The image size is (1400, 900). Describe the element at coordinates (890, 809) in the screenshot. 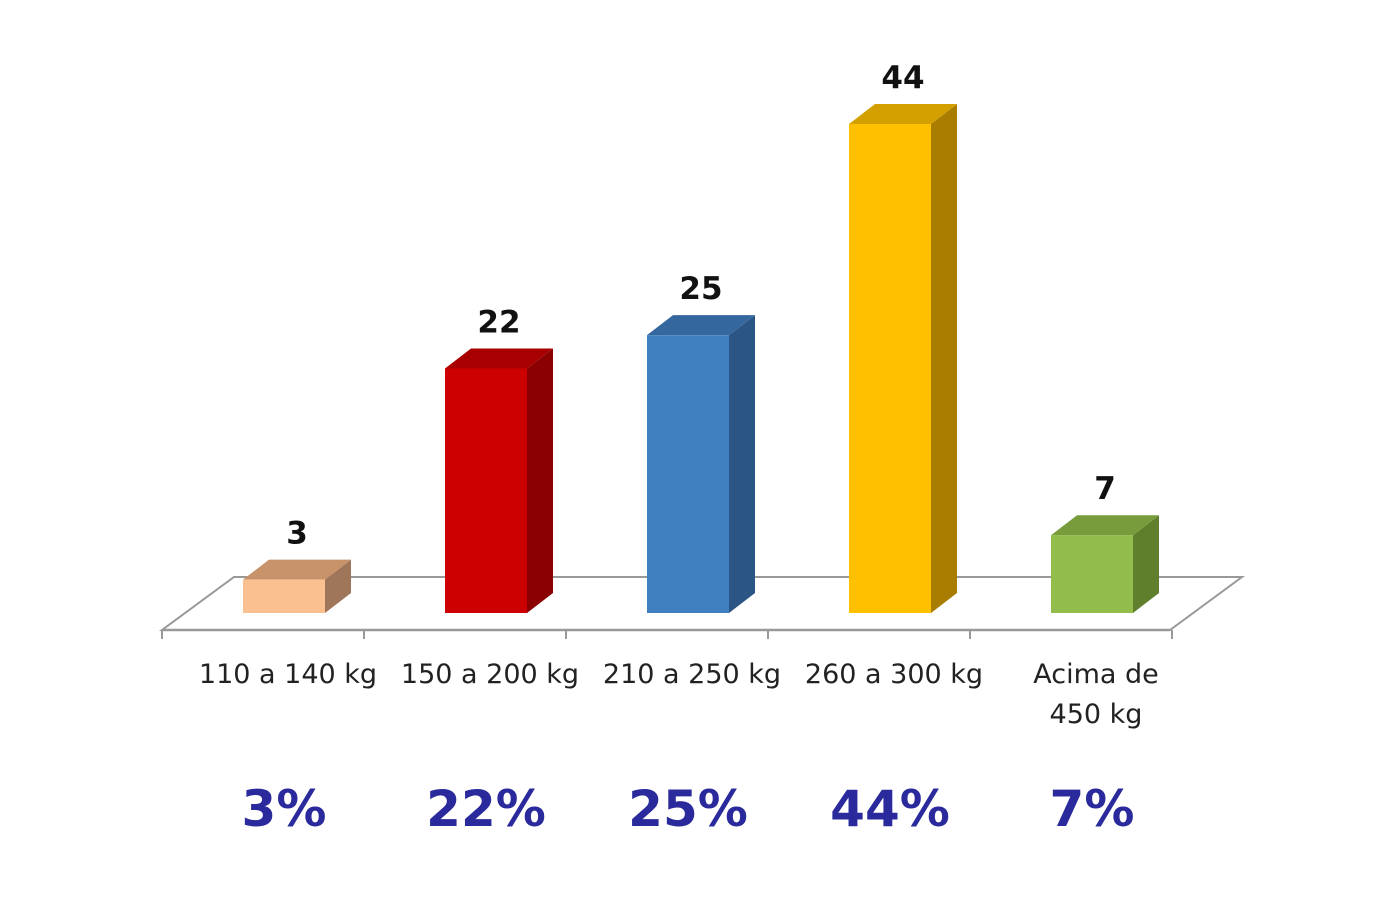

I see `percent-label: 44%` at that location.